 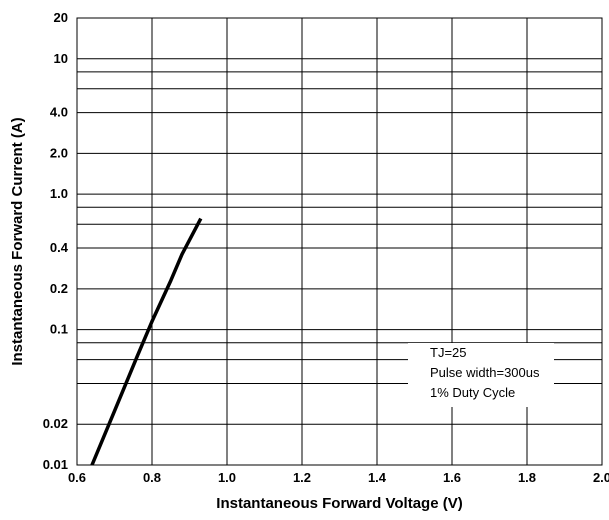 What do you see at coordinates (527, 477) in the screenshot?
I see `x-tick-label: 1.8` at bounding box center [527, 477].